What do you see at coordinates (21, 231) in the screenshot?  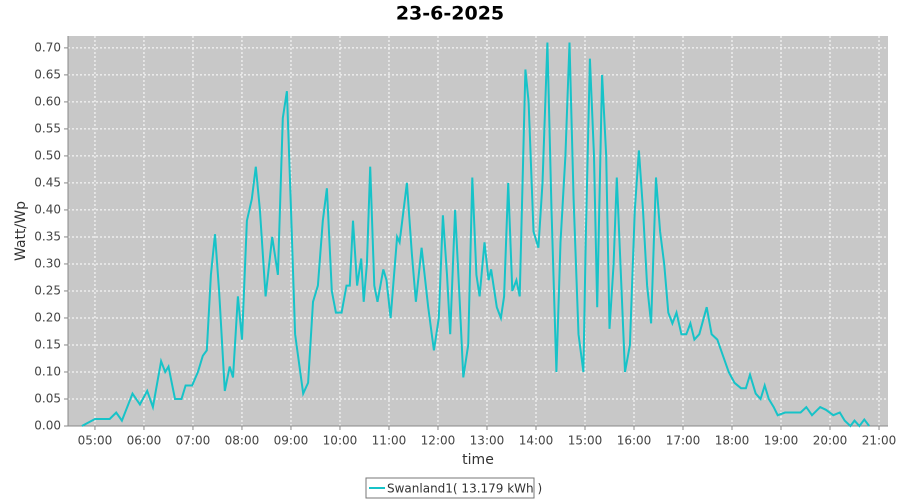 I see `y-axis-label: Watt/Wp` at bounding box center [21, 231].